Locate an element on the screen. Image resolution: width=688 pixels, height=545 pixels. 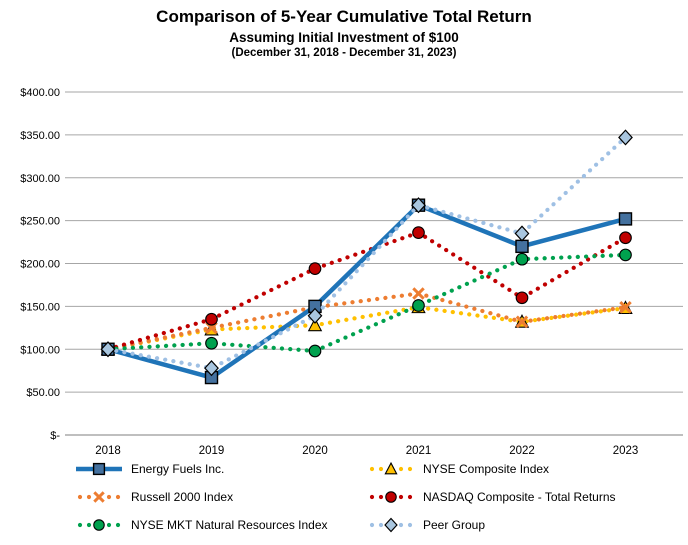
legend-label-energy-fuels: Energy Fuels Inc. is located at coordinates (178, 469).